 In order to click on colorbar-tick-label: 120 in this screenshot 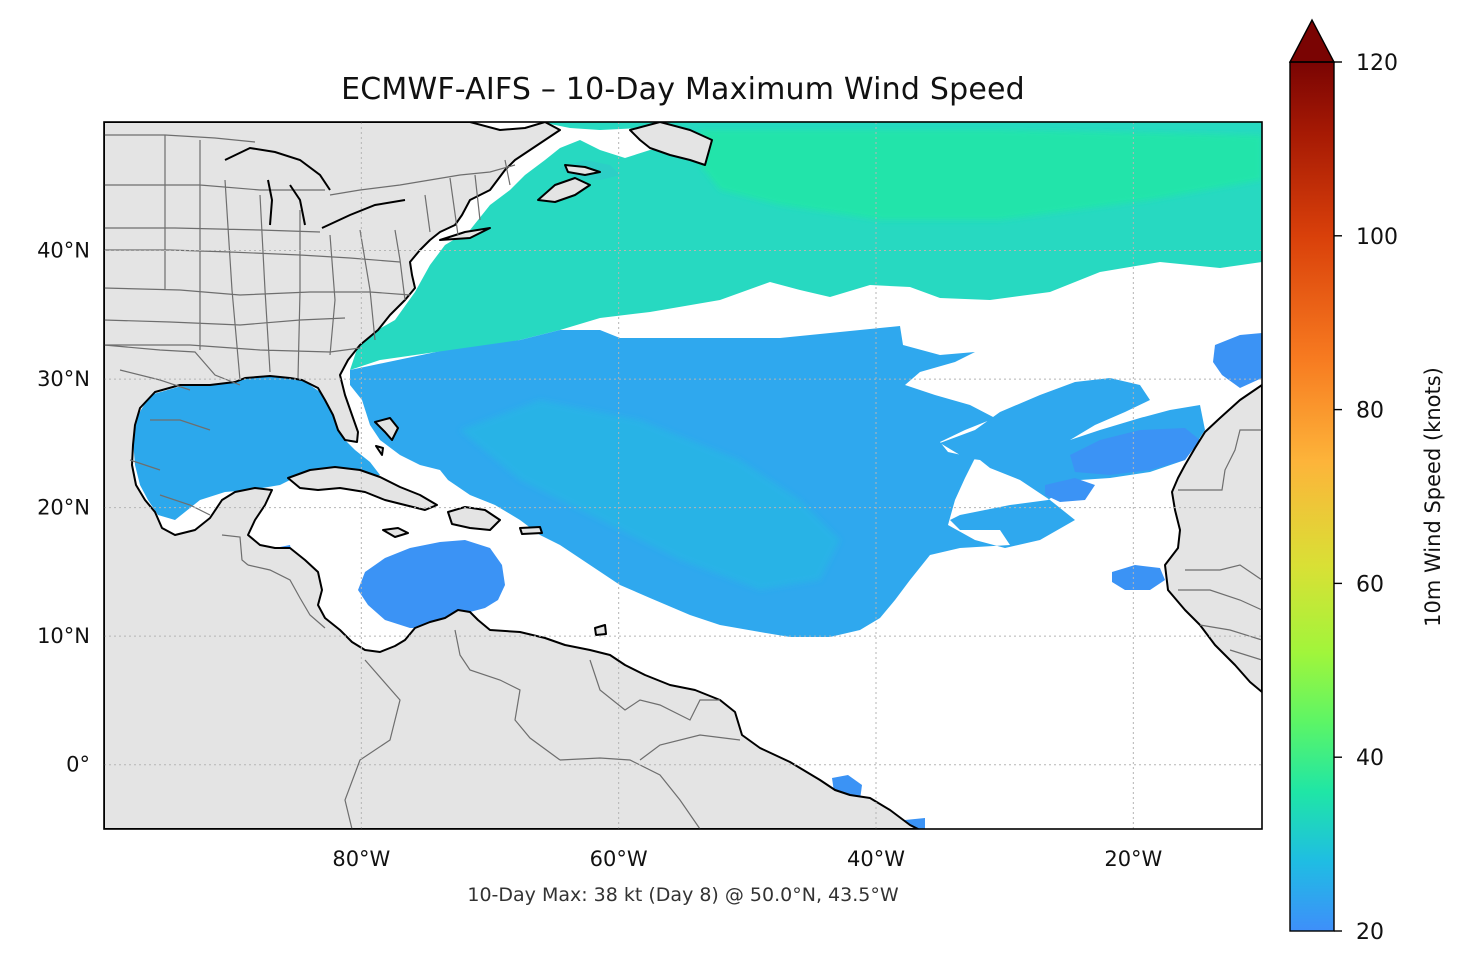, I will do `click(1377, 63)`.